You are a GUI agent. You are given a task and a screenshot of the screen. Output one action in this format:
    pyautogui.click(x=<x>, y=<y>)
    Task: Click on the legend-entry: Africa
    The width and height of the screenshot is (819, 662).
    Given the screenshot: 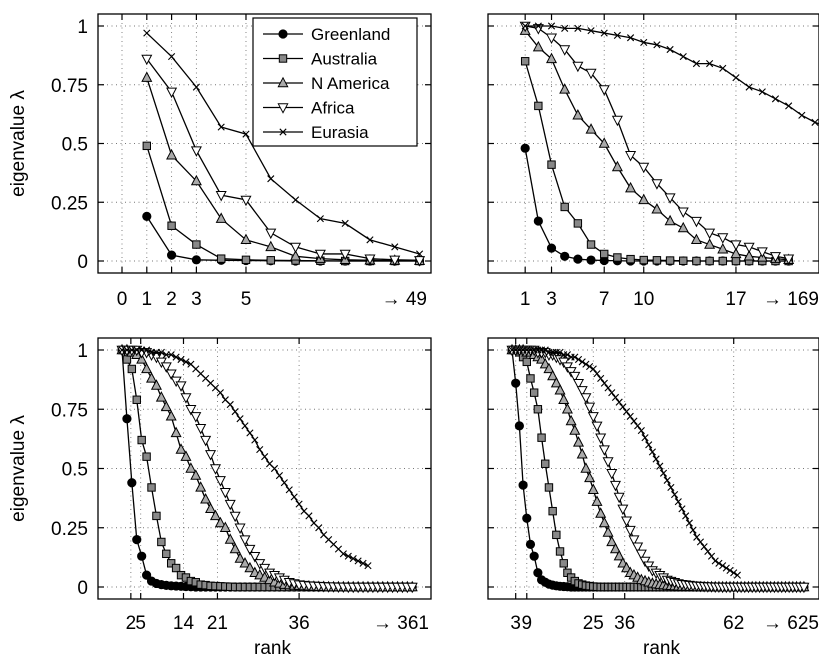 What is the action you would take?
    pyautogui.click(x=309, y=108)
    